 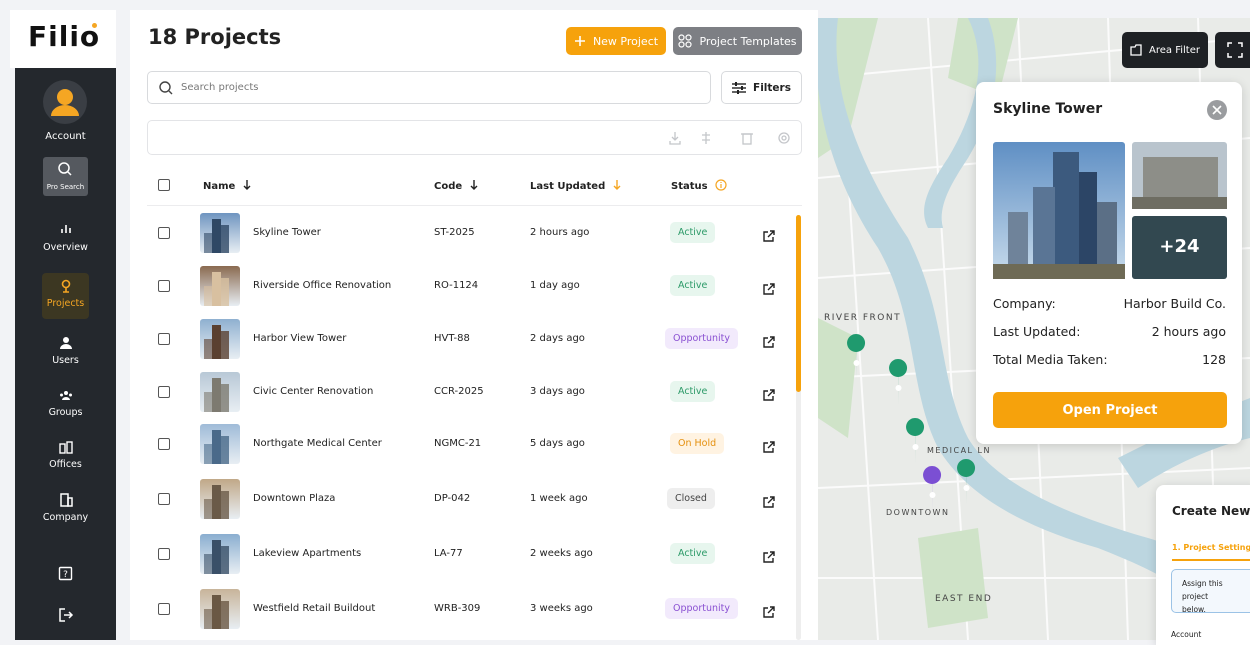 What do you see at coordinates (1214, 359) in the screenshot?
I see `media-value: 128` at bounding box center [1214, 359].